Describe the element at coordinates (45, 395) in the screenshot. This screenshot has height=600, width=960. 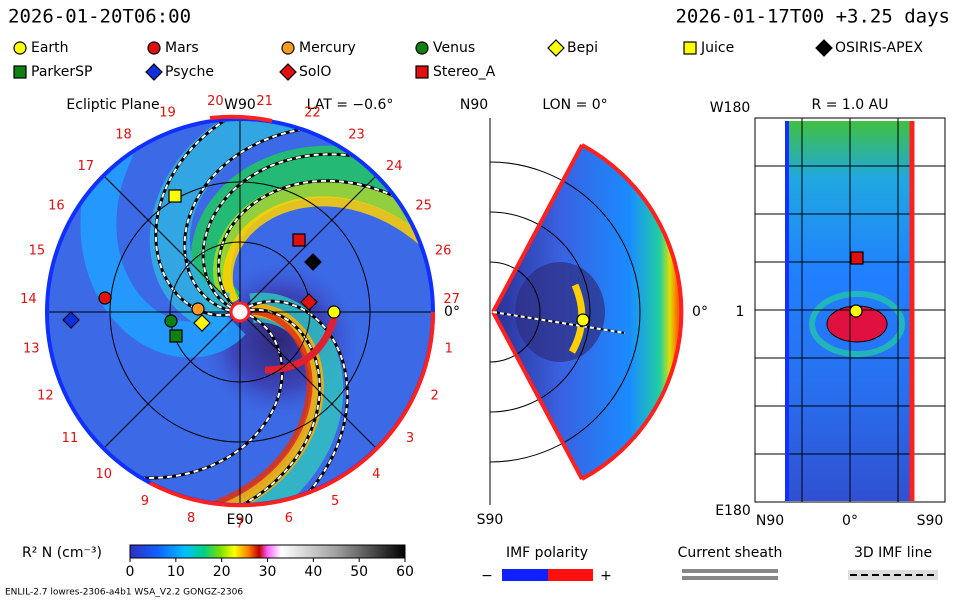
I see `sector-label: 12` at that location.